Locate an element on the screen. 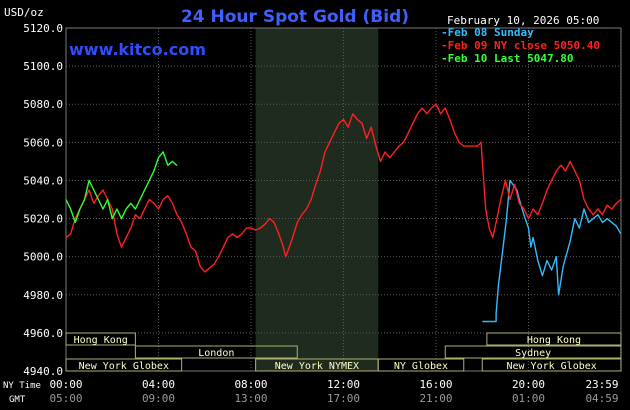 The width and height of the screenshot is (630, 410). y-tick-label: 5060.0 is located at coordinates (43, 142).